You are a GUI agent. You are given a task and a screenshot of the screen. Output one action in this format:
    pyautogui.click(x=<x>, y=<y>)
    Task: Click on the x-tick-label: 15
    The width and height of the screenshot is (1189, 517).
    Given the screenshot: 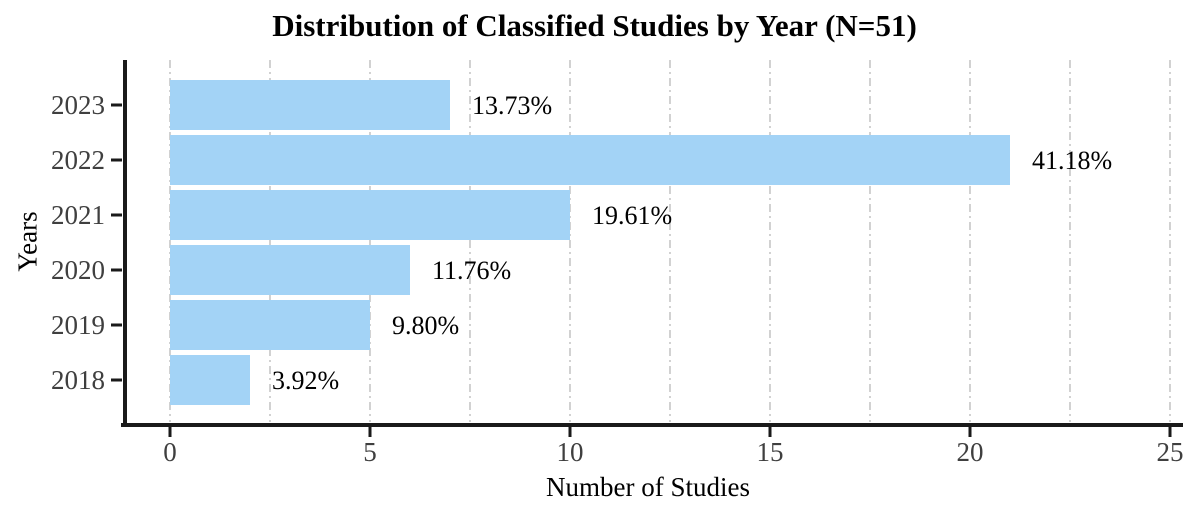 What is the action you would take?
    pyautogui.click(x=770, y=452)
    